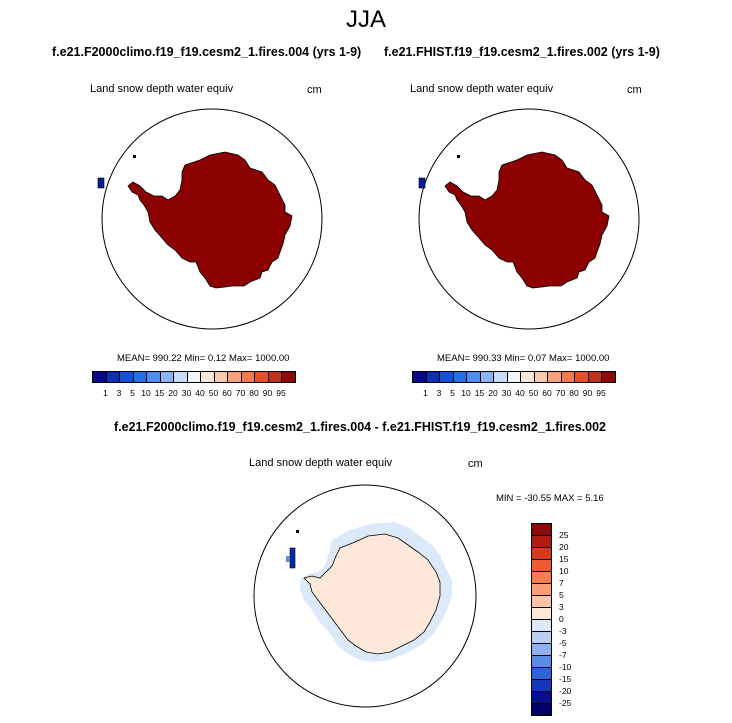 Image resolution: width=732 pixels, height=723 pixels. I want to click on panel-2-colorbar-labels: 1 3 5 10 15 20 30 40 50 60 70 80 90 95, so click(522, 394).